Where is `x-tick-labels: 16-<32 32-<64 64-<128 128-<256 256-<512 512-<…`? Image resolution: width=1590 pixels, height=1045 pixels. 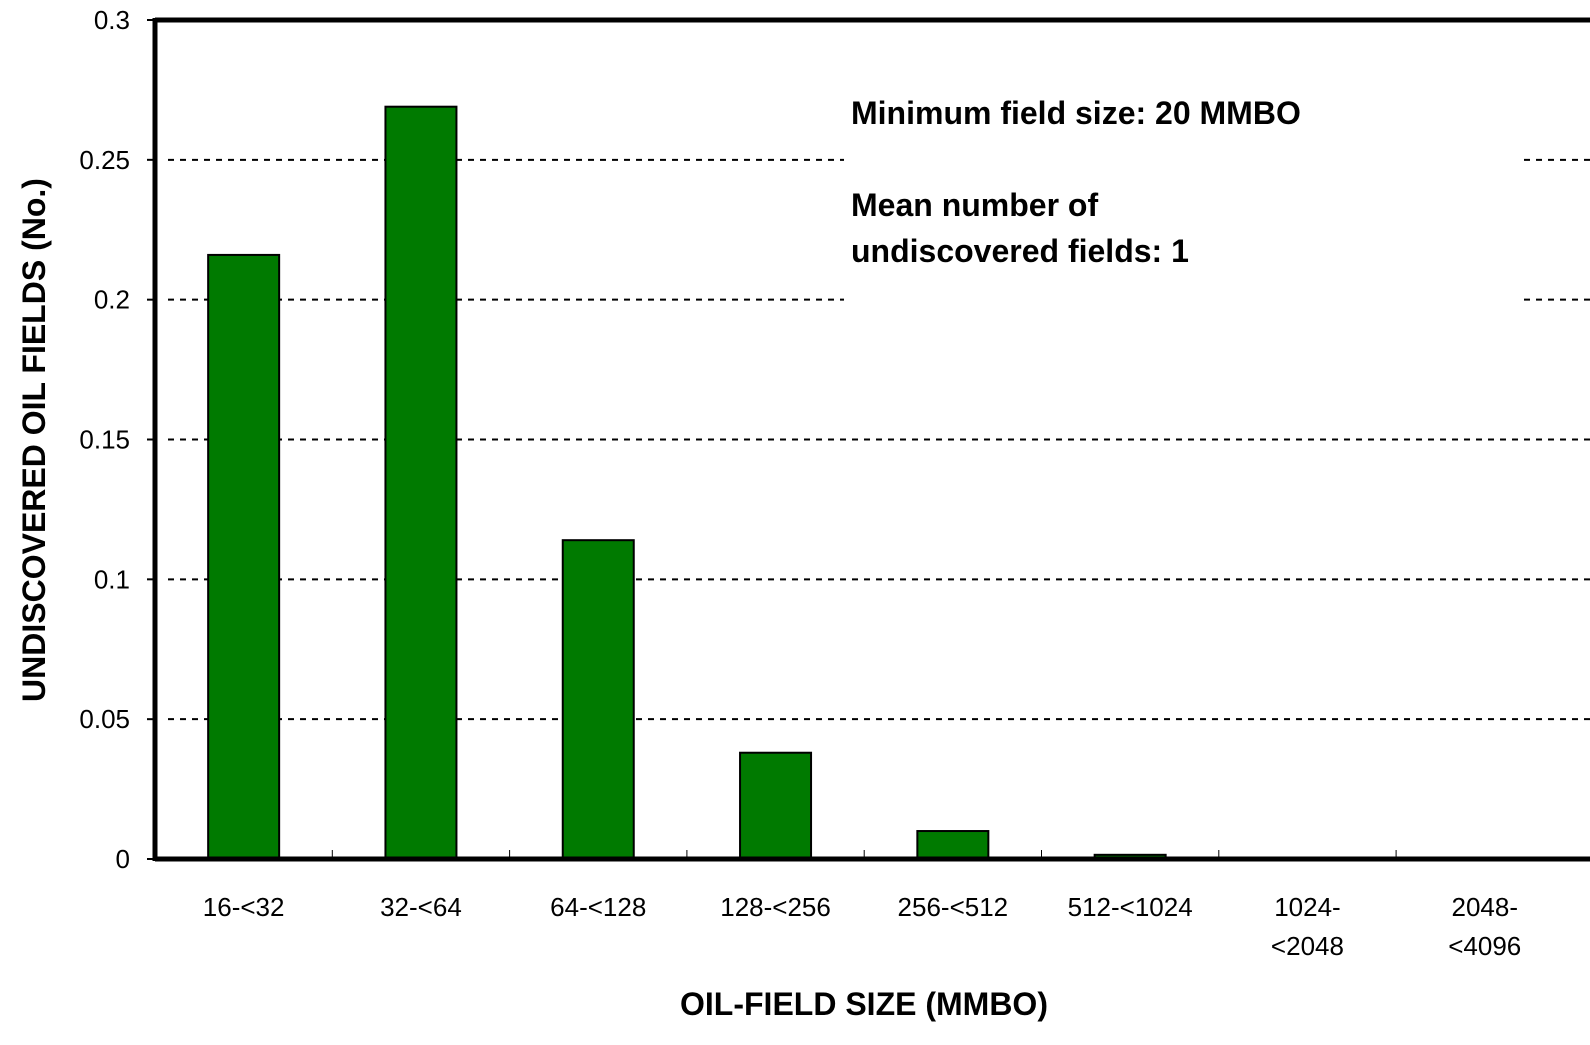 x-tick-labels: 16-<32 32-<64 64-<128 128-<256 256-<512 512-<… is located at coordinates (862, 926).